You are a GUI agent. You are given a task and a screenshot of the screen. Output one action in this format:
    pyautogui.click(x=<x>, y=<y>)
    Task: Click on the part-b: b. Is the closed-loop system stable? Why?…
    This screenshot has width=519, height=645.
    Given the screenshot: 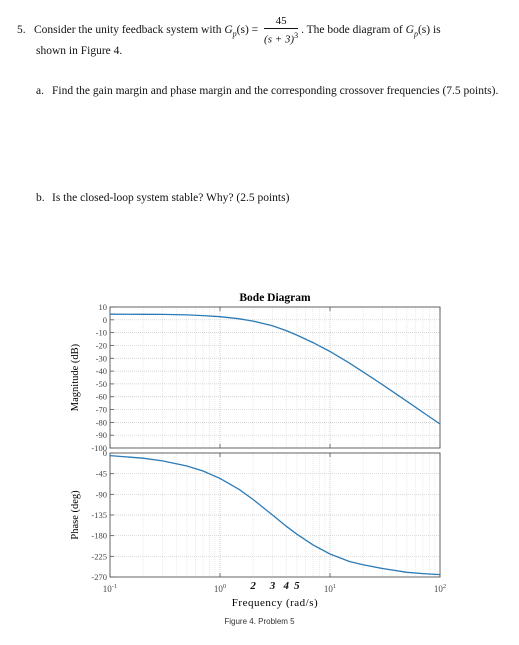 What is the action you would take?
    pyautogui.click(x=162, y=198)
    